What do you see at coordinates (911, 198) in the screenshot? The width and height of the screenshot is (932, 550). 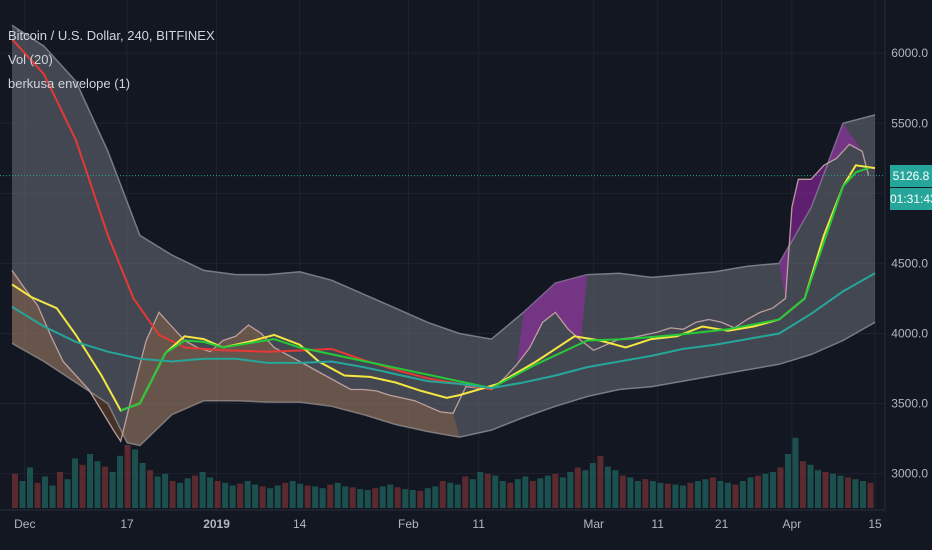 I see `countdown-label: 01:31:43` at bounding box center [911, 198].